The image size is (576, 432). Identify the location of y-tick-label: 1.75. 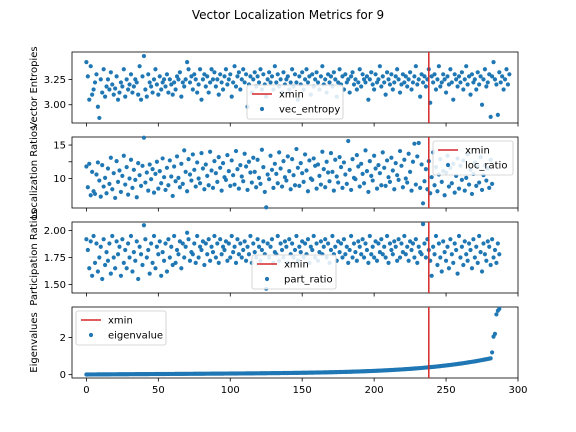
(55, 258).